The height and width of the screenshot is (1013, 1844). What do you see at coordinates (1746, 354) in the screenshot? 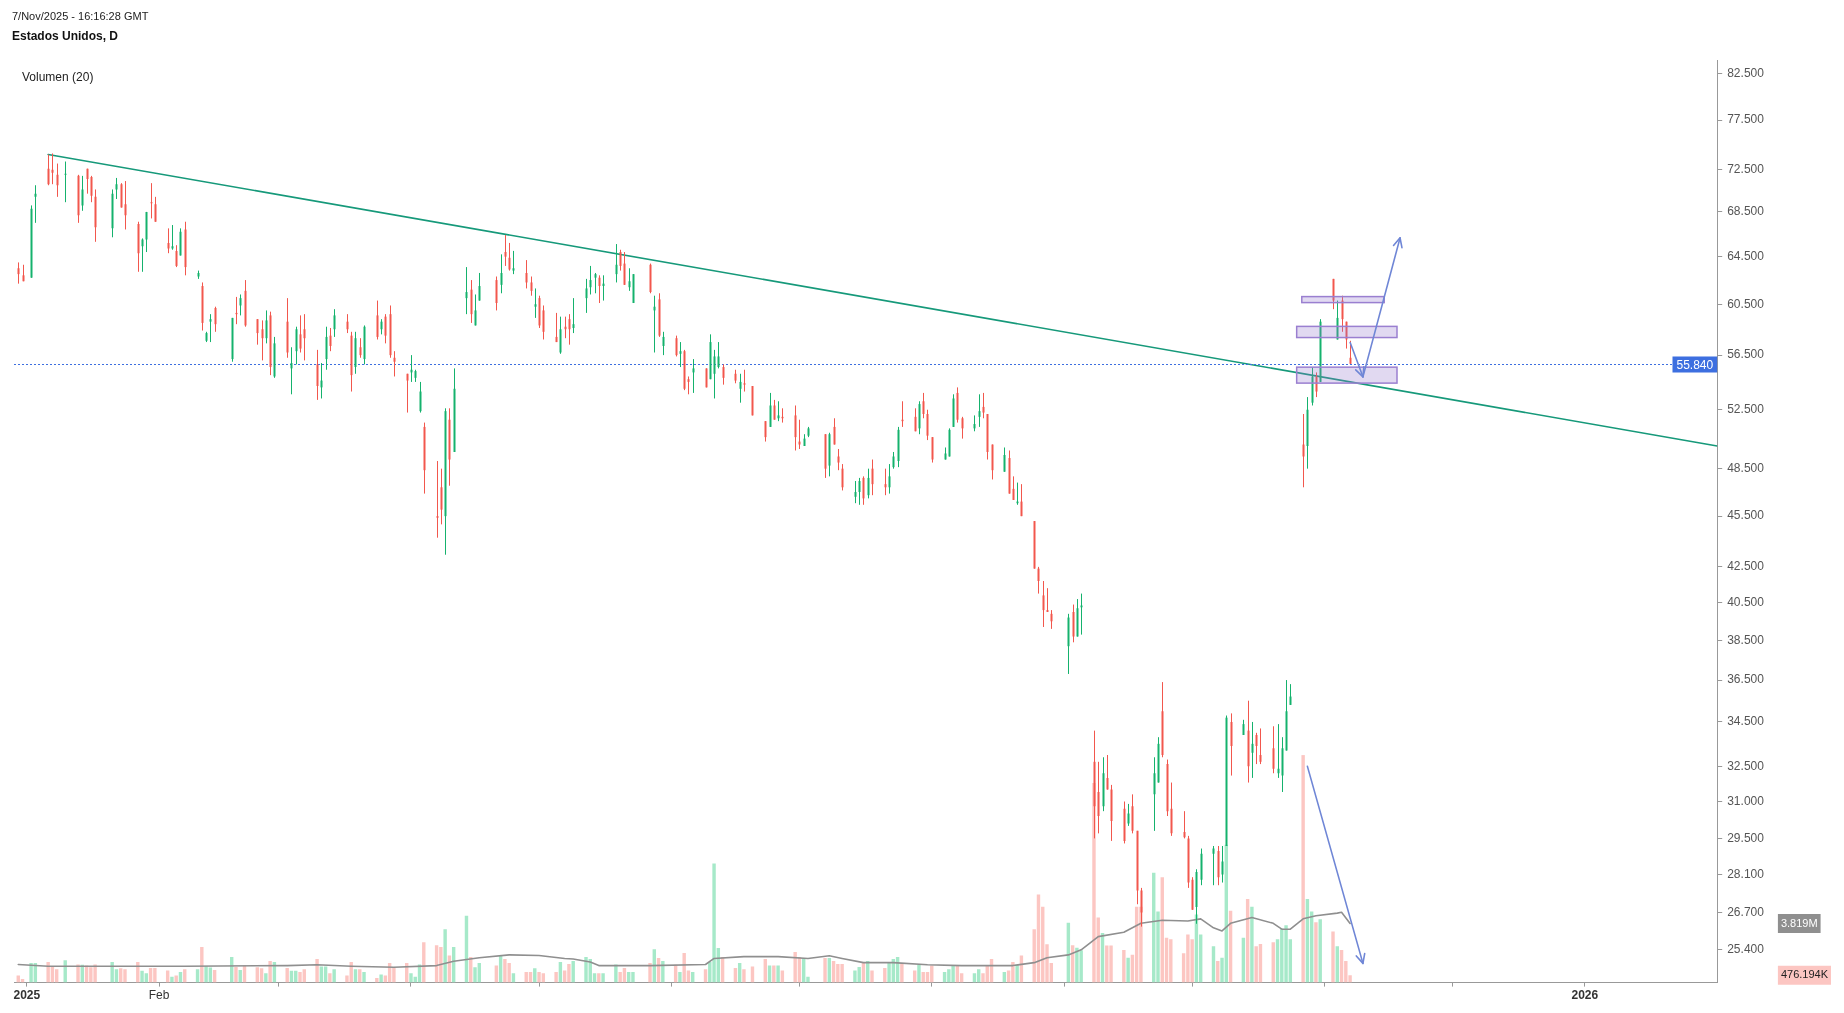
I see `y-tick-label: 56.500` at bounding box center [1746, 354].